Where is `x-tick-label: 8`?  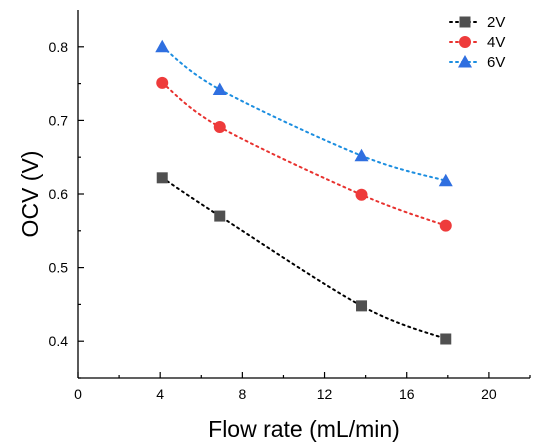
x-tick-label: 8 is located at coordinates (242, 394).